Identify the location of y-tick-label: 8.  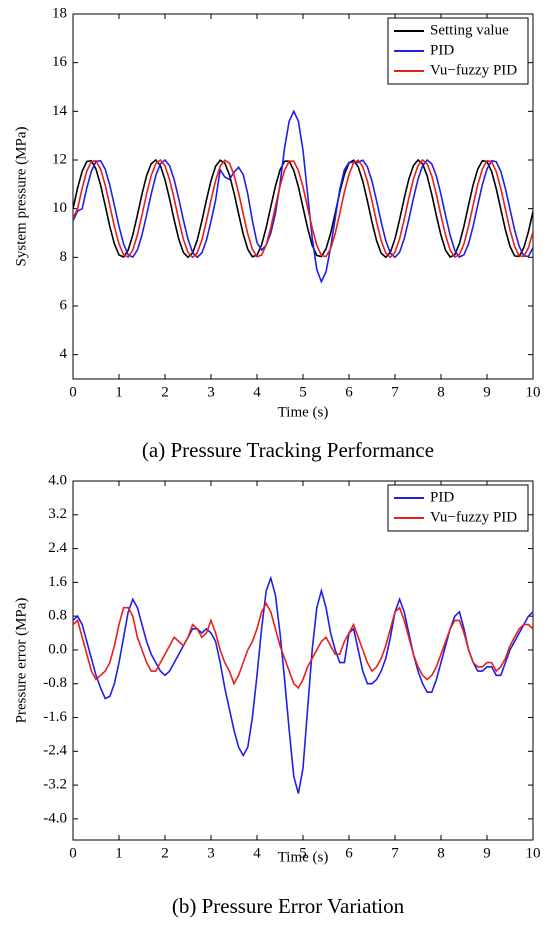
(64, 257).